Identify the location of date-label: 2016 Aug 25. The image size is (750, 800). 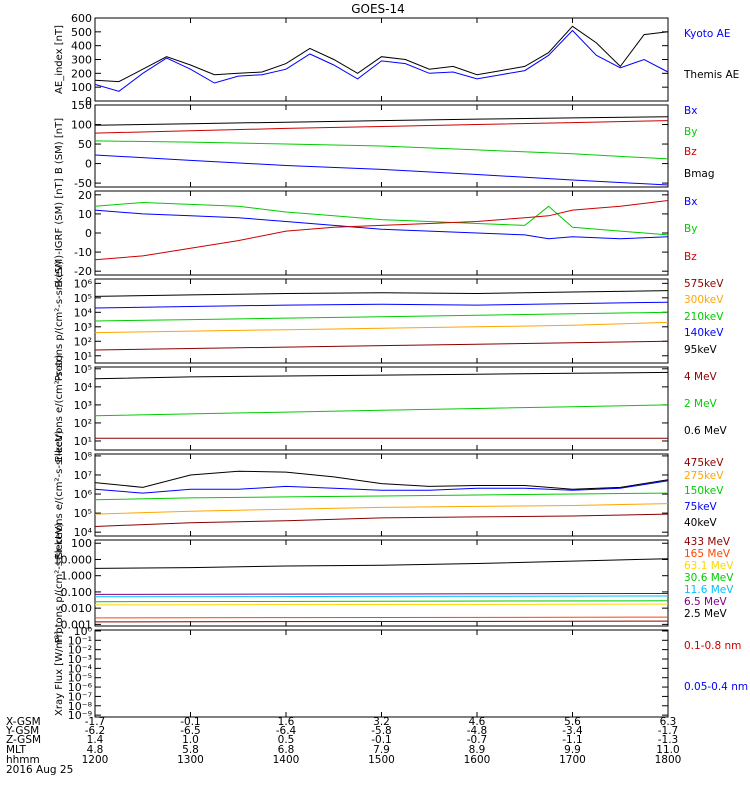
(39, 770).